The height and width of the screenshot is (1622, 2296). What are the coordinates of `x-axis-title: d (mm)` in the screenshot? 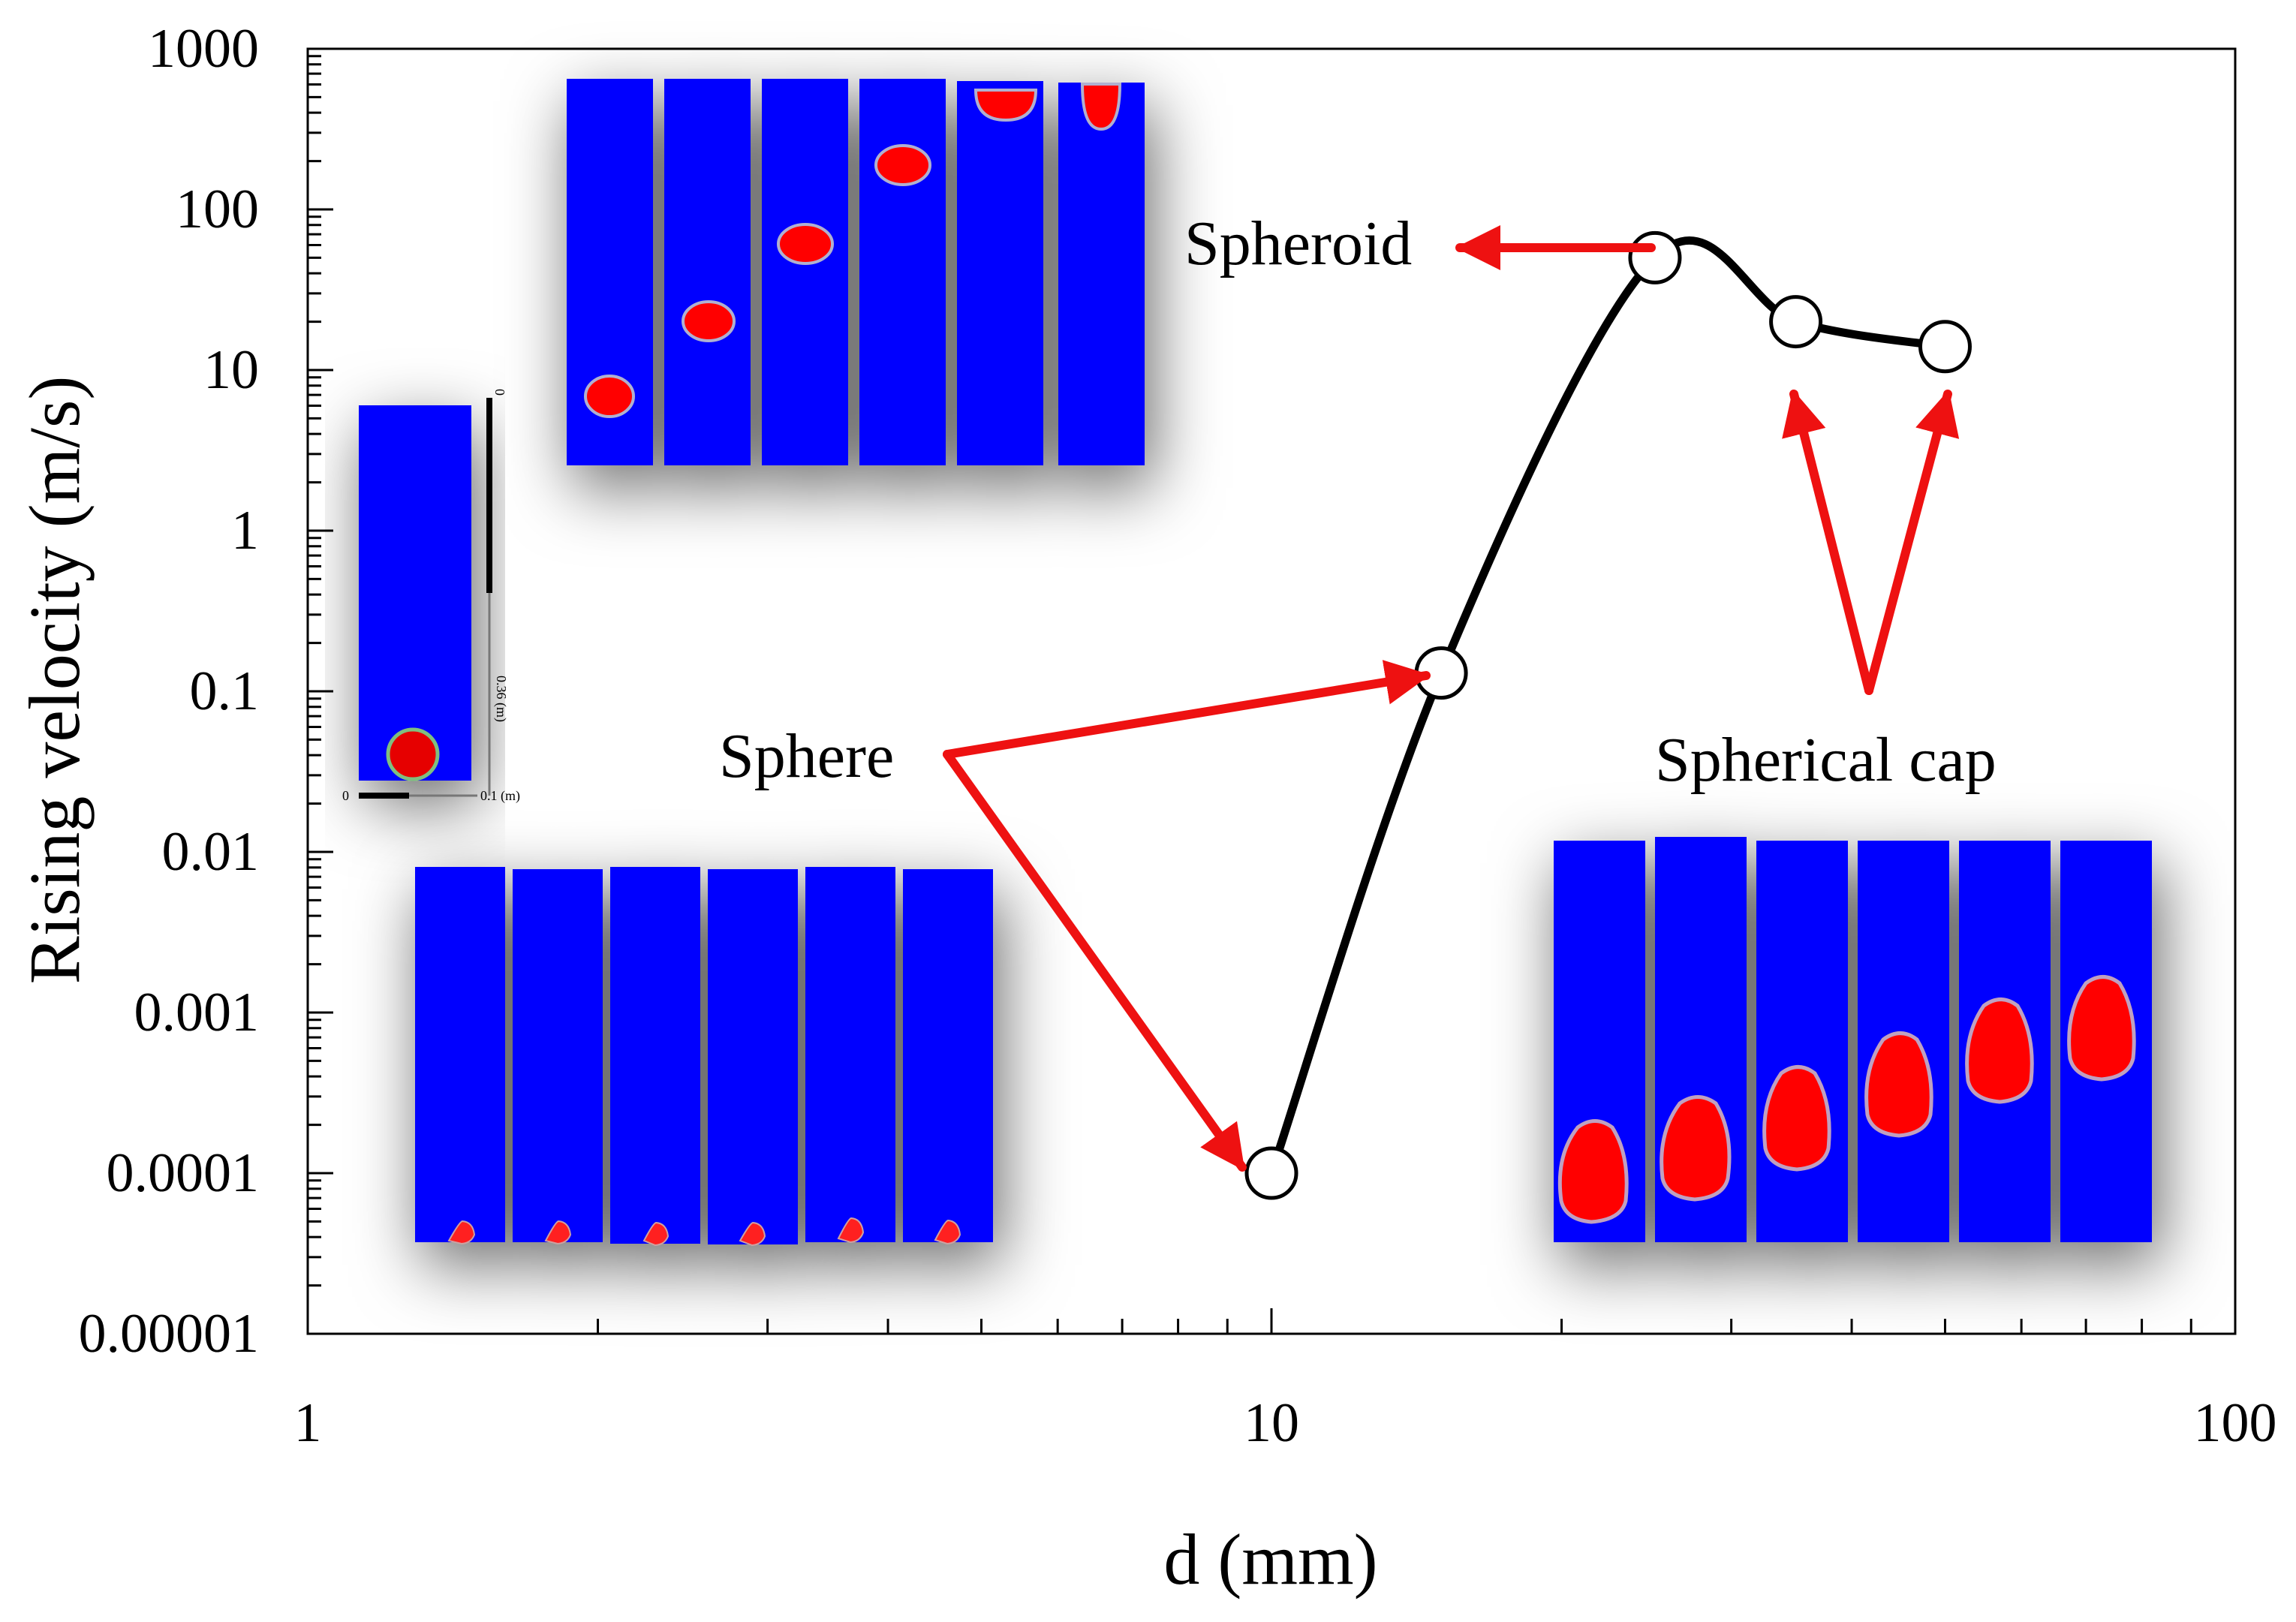 It's located at (1270, 1559).